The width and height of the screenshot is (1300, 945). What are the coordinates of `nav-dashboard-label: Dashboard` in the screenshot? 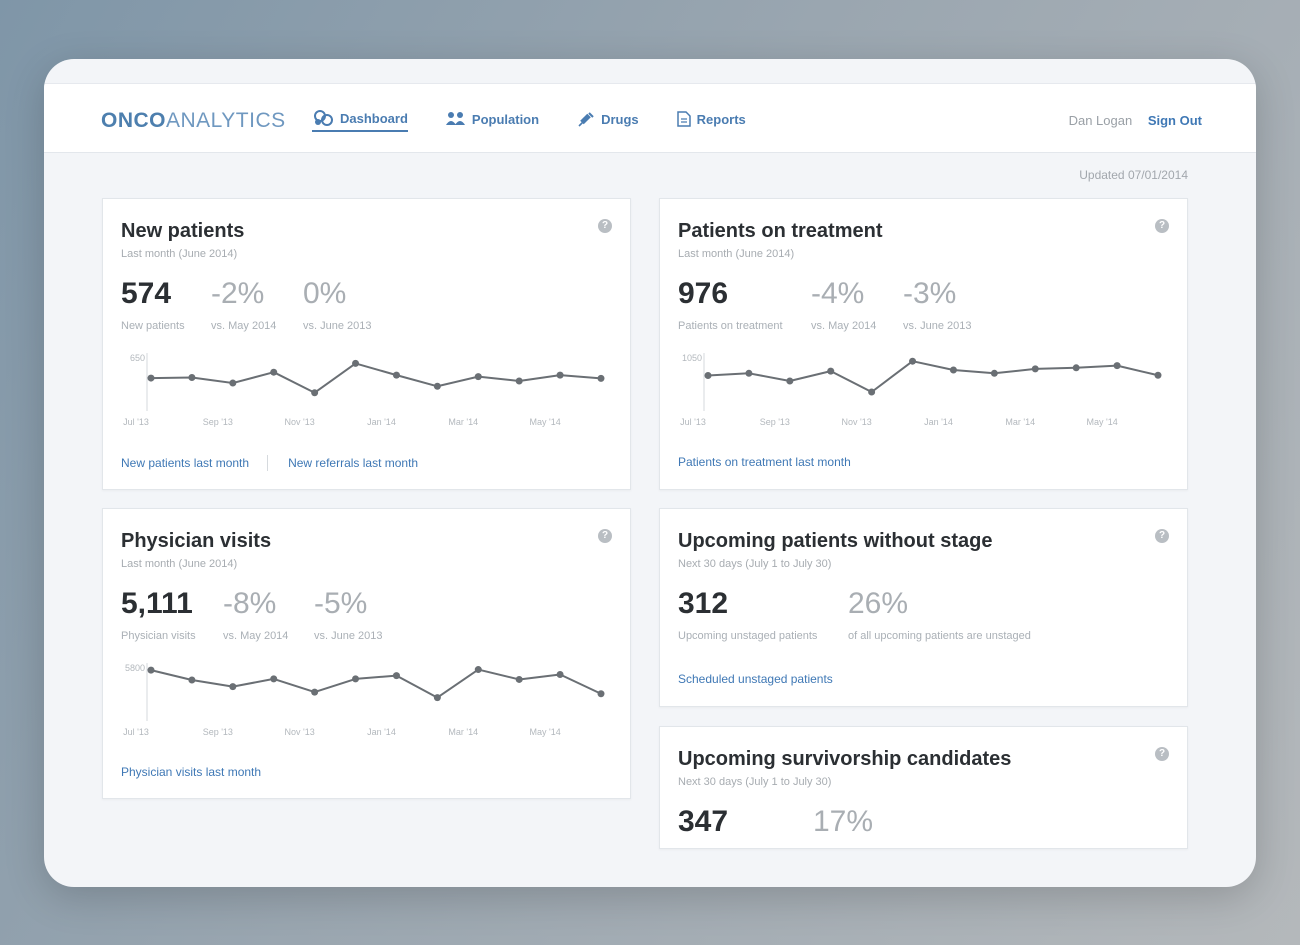 It's located at (374, 118).